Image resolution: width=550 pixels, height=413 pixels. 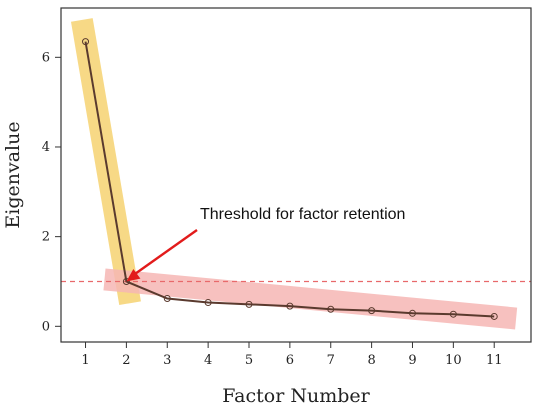 I want to click on x-axis: 1 2 3 4 5 6 7 8 9 10 11, so click(x=291, y=355).